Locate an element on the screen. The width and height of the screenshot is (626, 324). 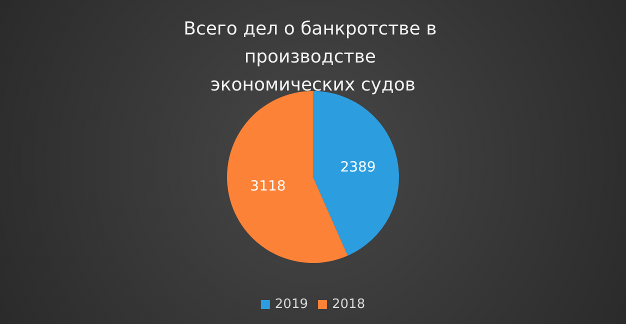
legend-label: 2018 is located at coordinates (349, 304).